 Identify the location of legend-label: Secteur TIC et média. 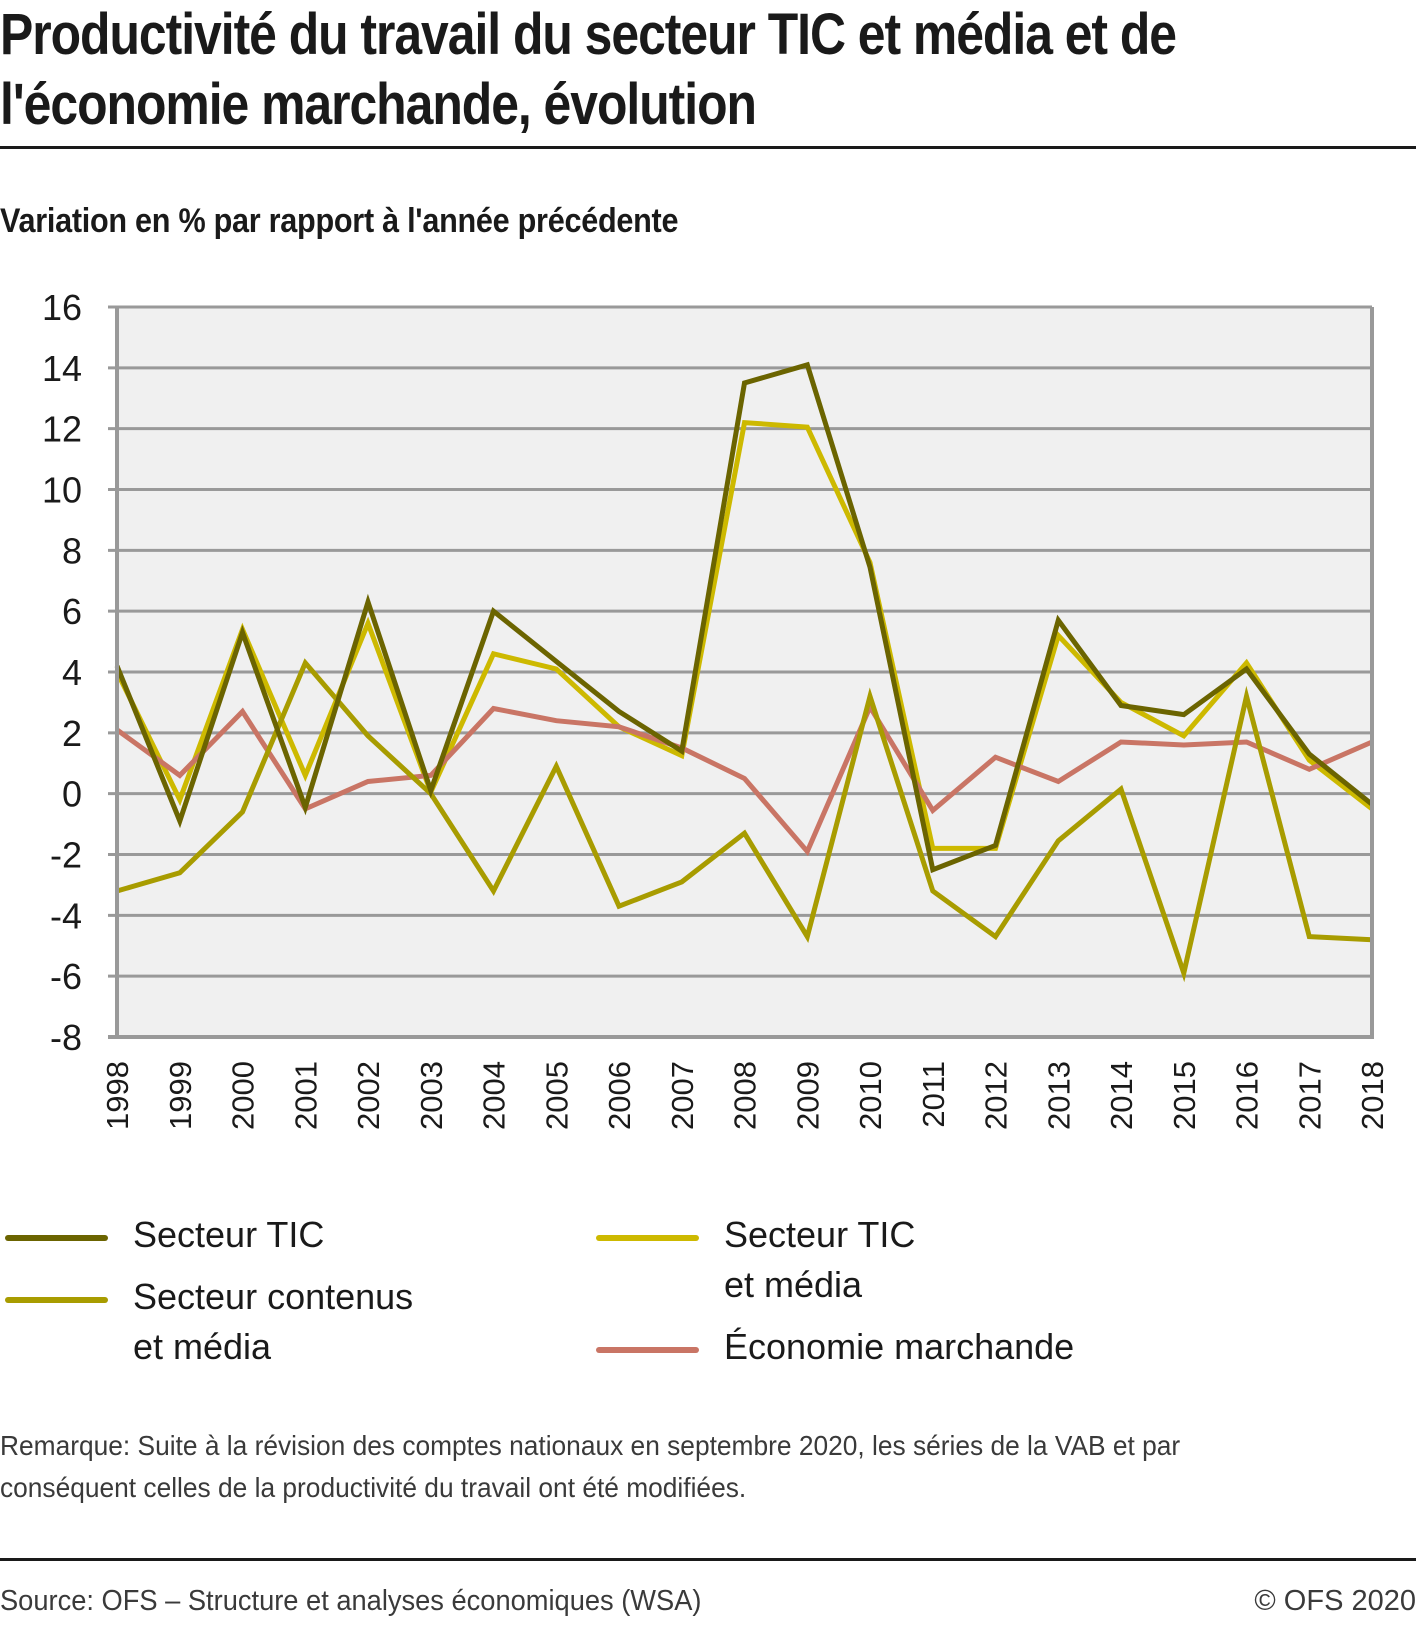
(820, 1259).